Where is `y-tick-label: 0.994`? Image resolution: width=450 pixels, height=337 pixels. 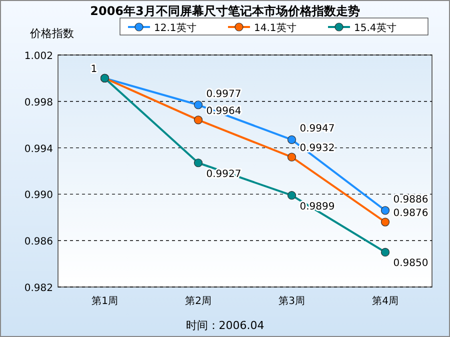
y-tick-label: 0.994 is located at coordinates (38, 149).